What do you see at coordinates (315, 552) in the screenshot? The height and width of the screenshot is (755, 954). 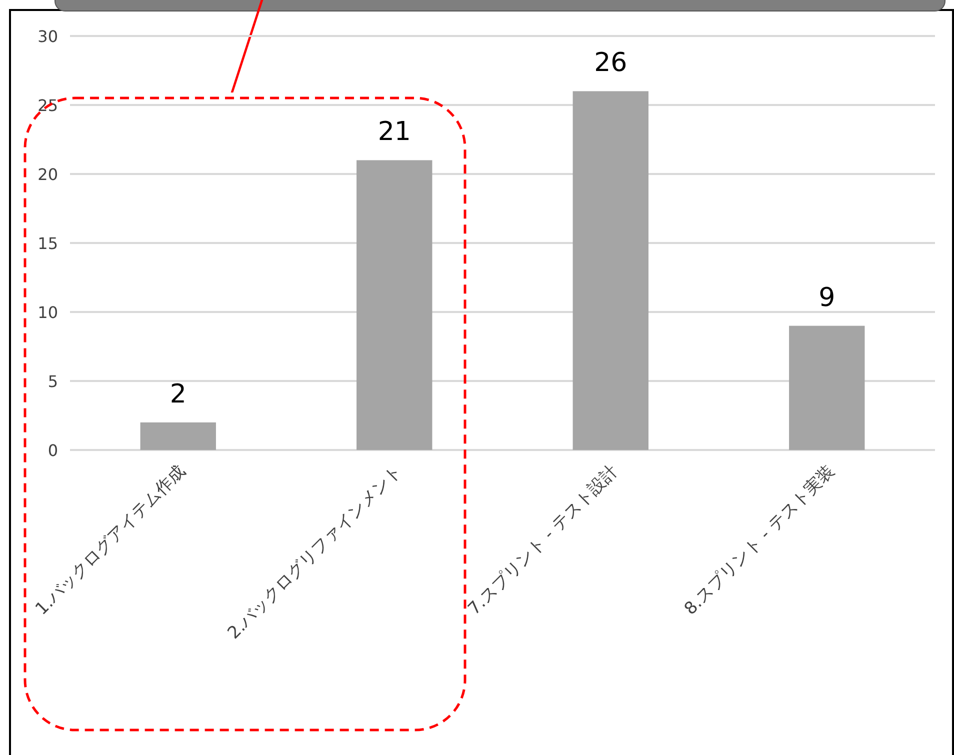 I see `x-tick-label: 2.バックログリファインメント` at bounding box center [315, 552].